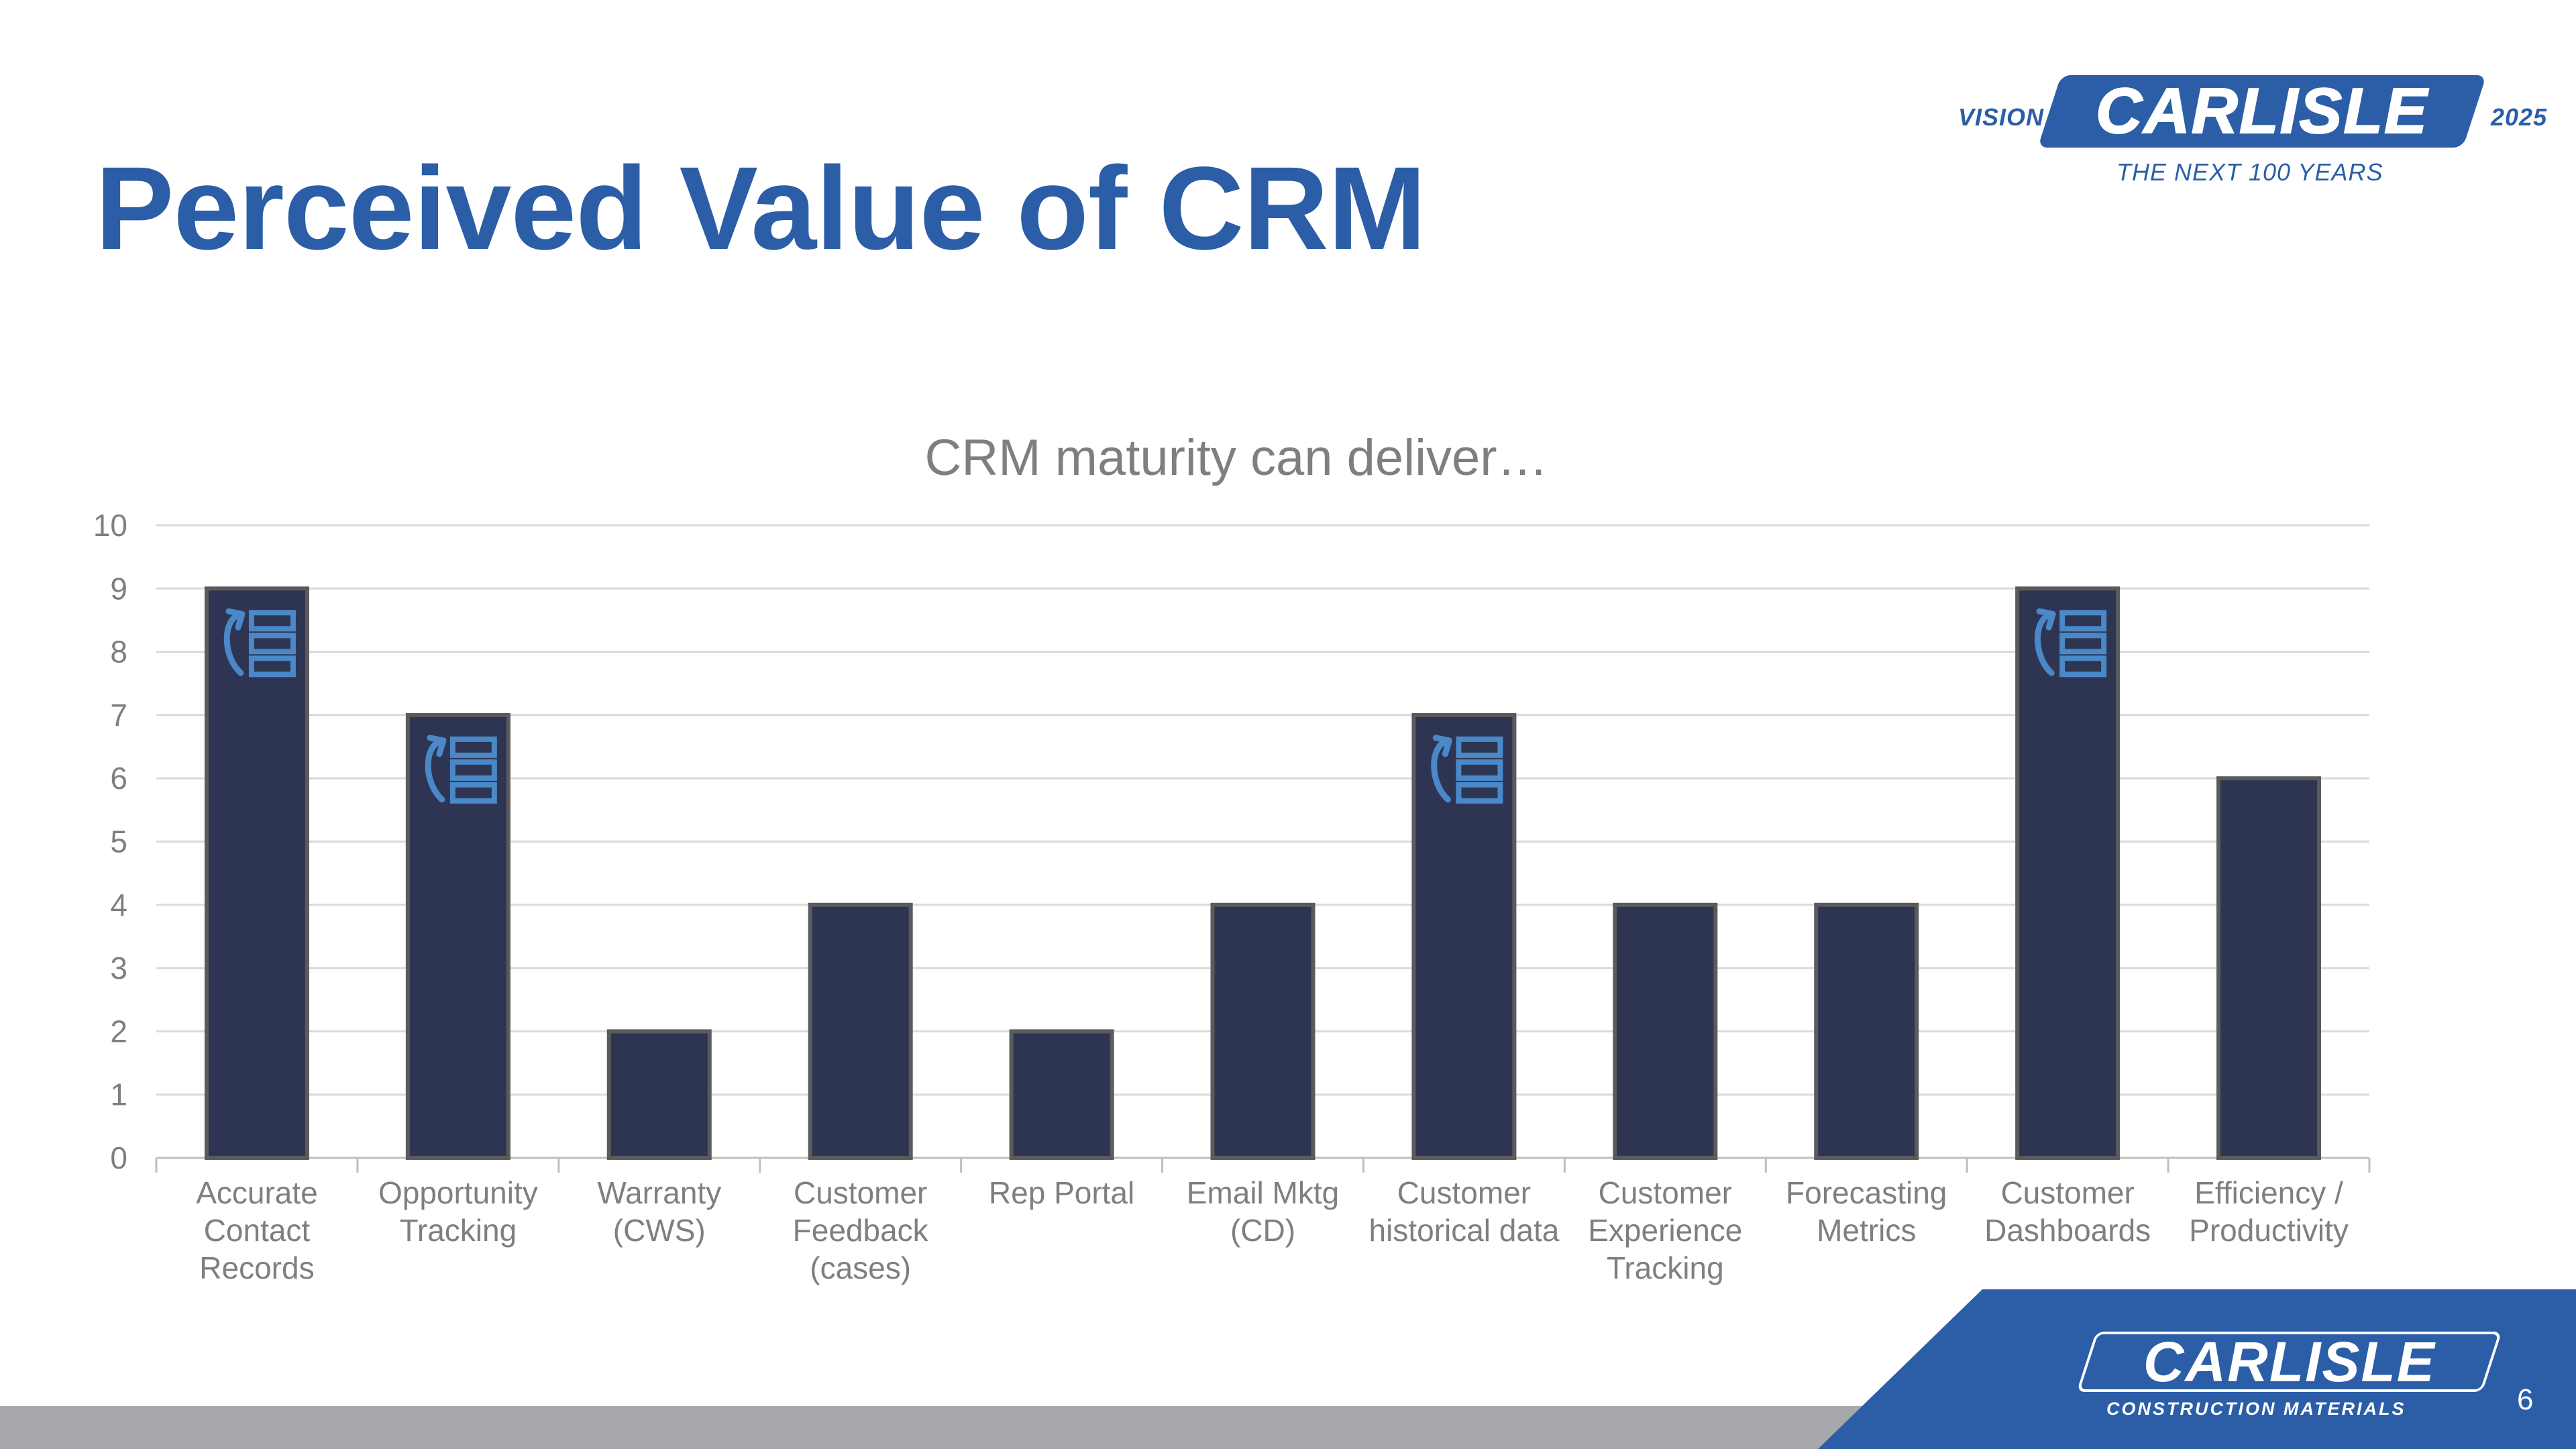  What do you see at coordinates (1165, 706) in the screenshot?
I see `bar-icons` at bounding box center [1165, 706].